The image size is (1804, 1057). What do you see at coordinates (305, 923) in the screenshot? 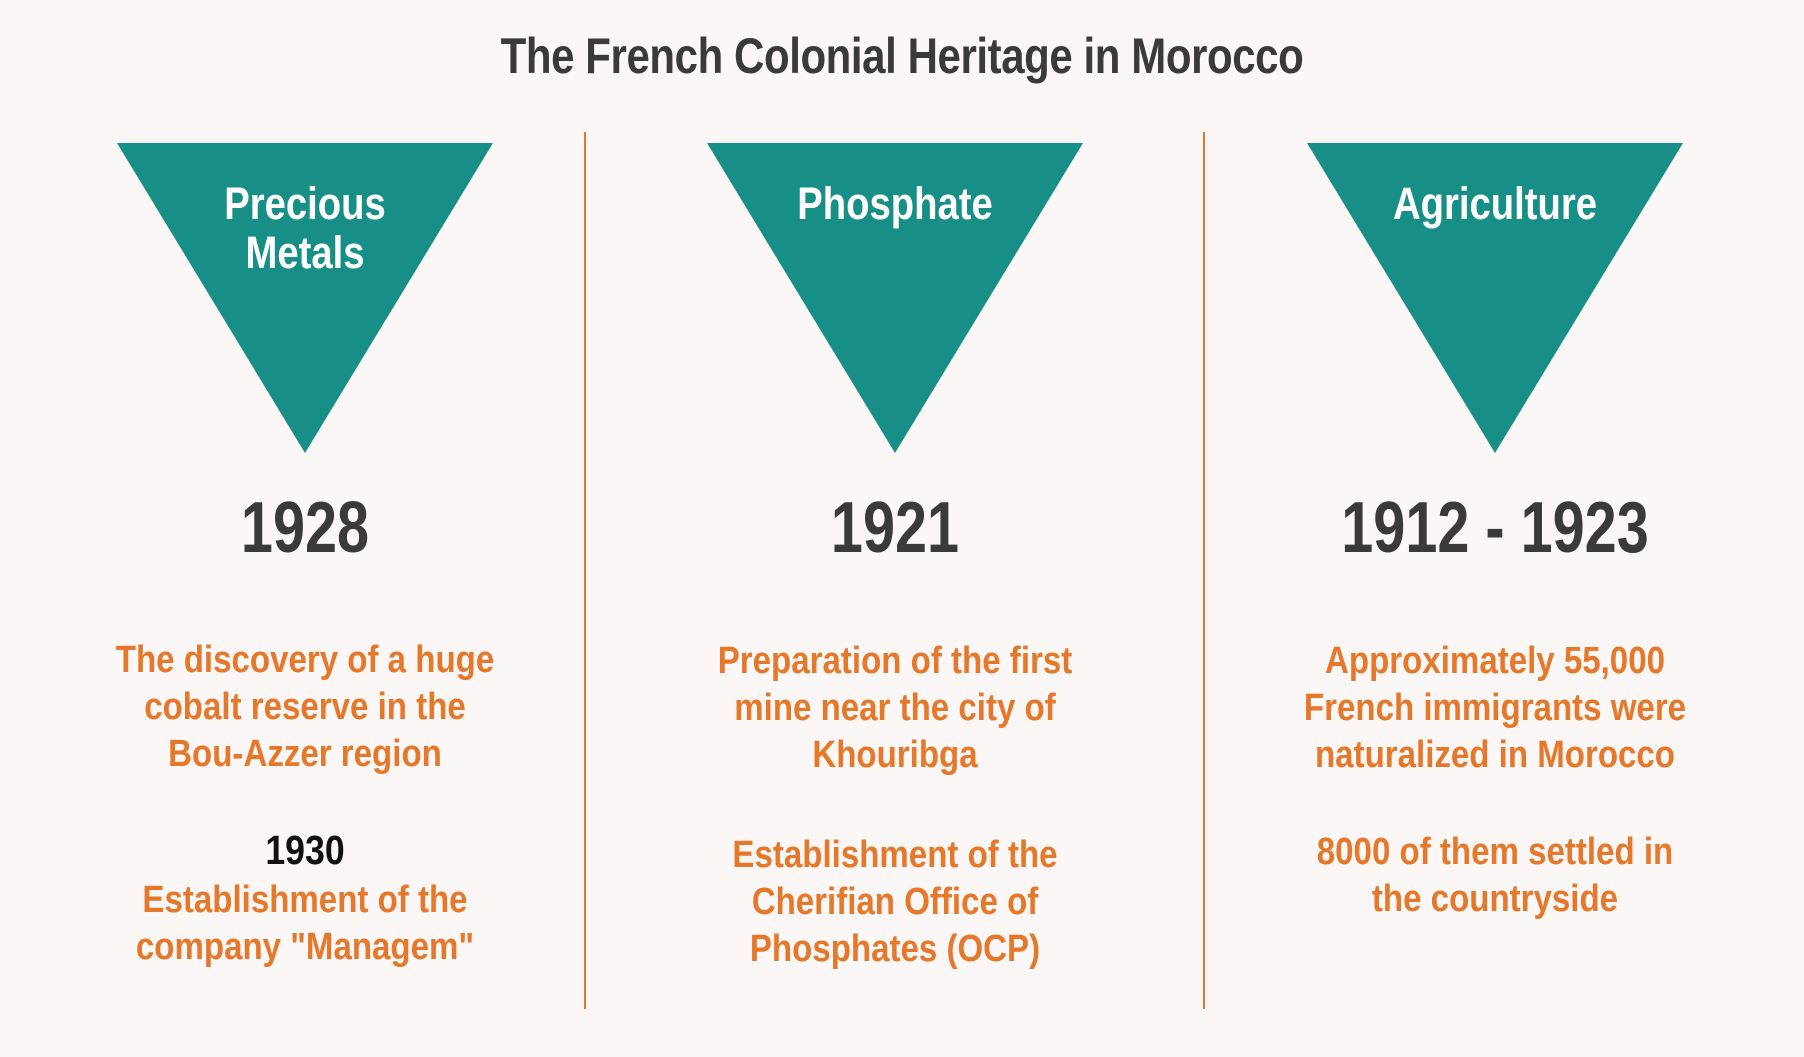
I see `event-description: Establishment of the company "Managem"` at bounding box center [305, 923].